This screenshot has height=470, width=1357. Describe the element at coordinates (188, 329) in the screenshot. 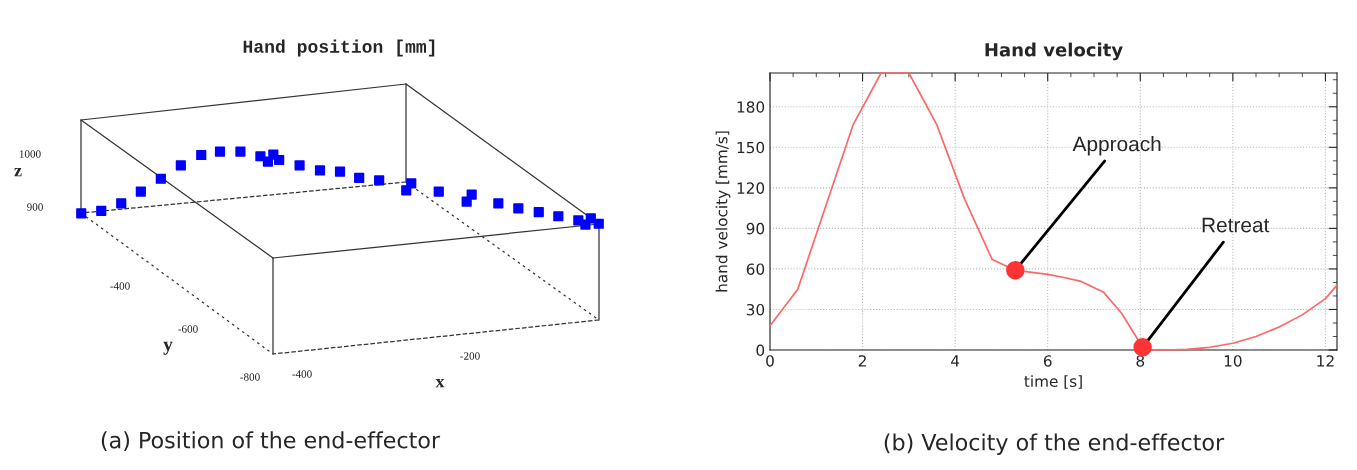

I see `text: -600` at that location.